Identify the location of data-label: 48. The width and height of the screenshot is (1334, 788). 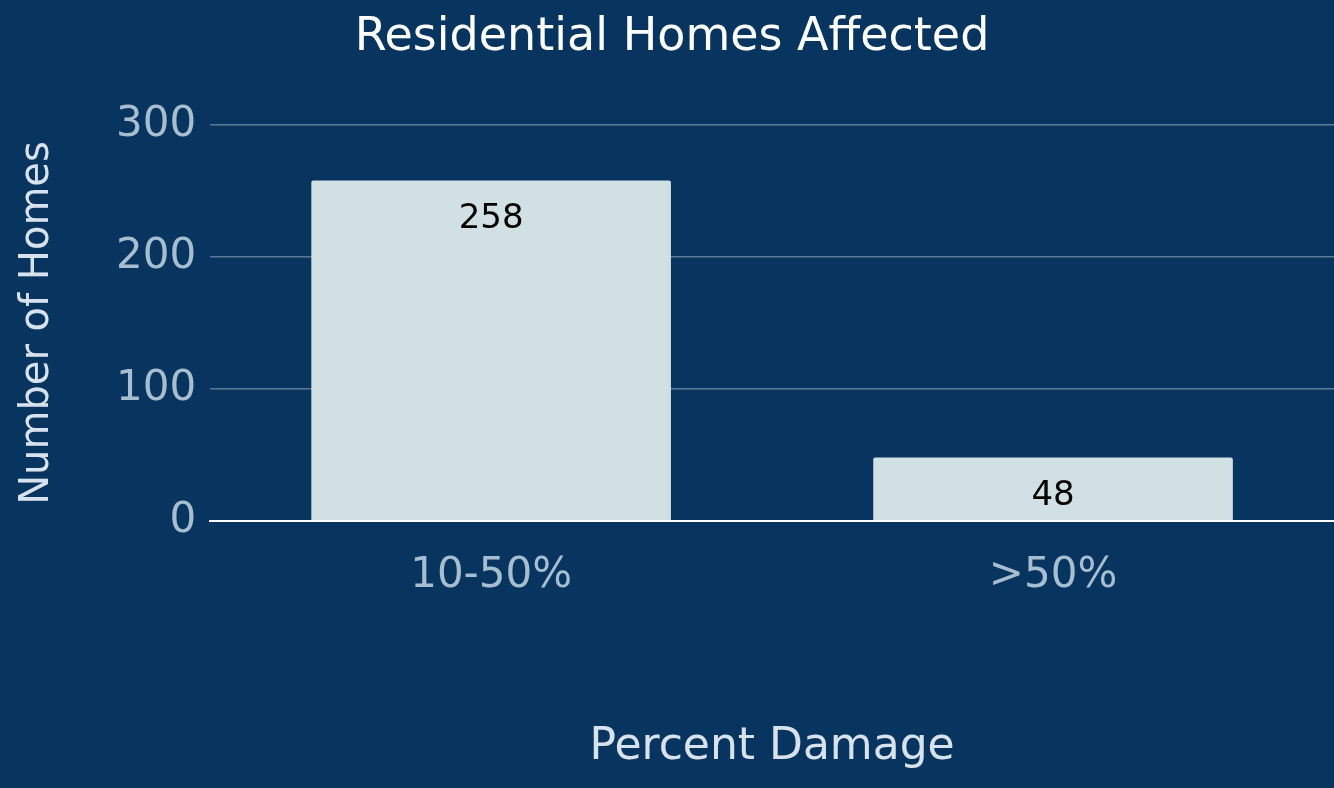
(1053, 493).